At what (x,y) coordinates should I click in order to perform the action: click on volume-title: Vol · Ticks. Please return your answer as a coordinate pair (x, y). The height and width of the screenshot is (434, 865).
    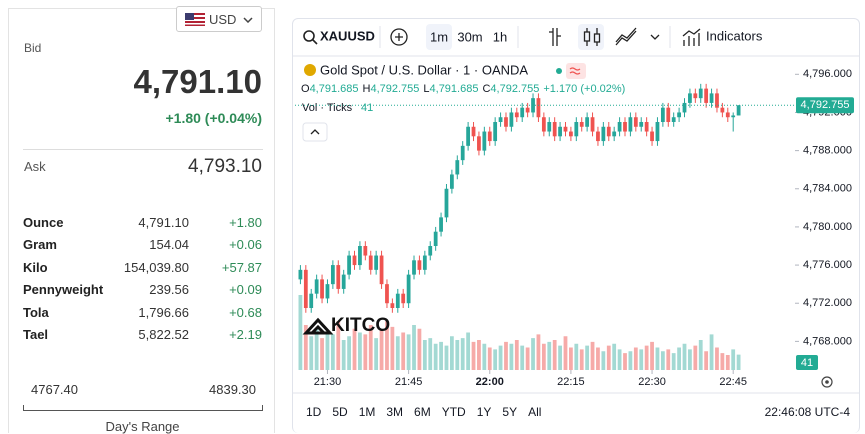
    Looking at the image, I should click on (327, 108).